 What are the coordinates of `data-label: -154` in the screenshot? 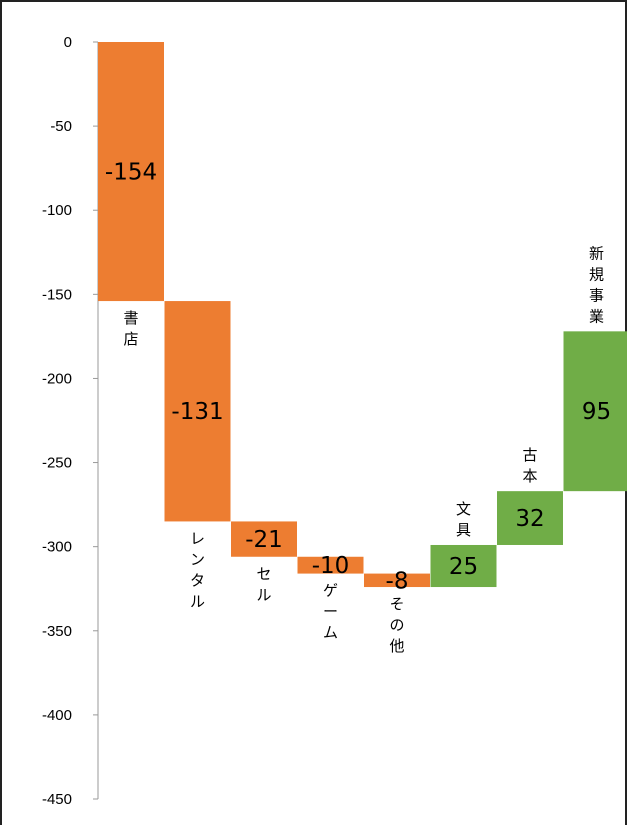 It's located at (131, 173).